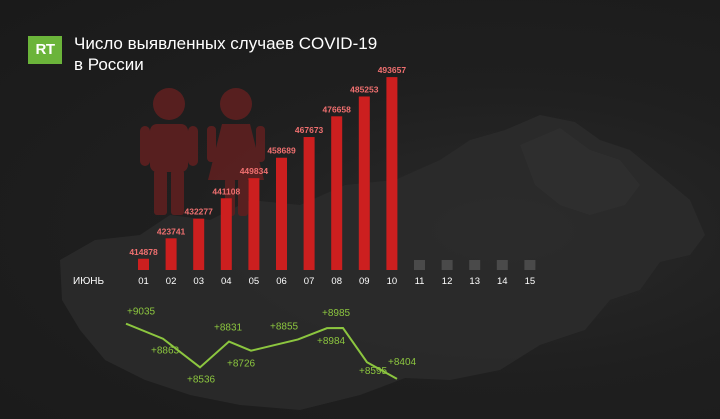 The width and height of the screenshot is (720, 419). I want to click on increment-label-05: +8726, so click(241, 364).